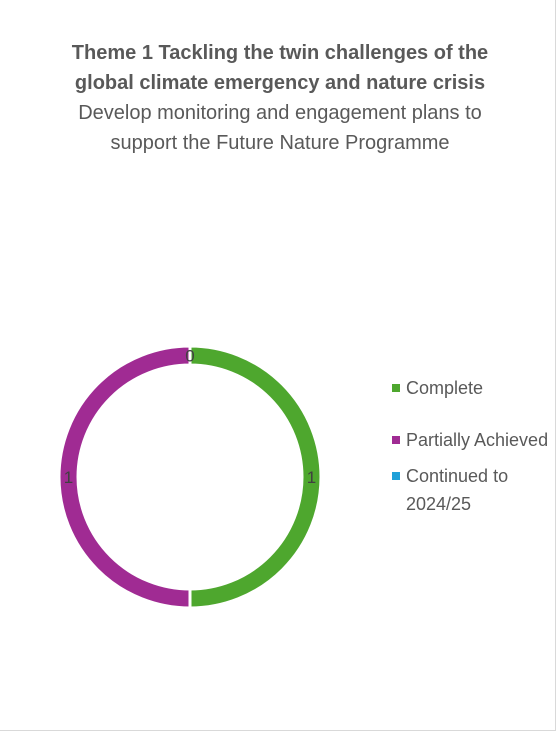 The height and width of the screenshot is (734, 559). I want to click on legend-swatch-continued, so click(396, 476).